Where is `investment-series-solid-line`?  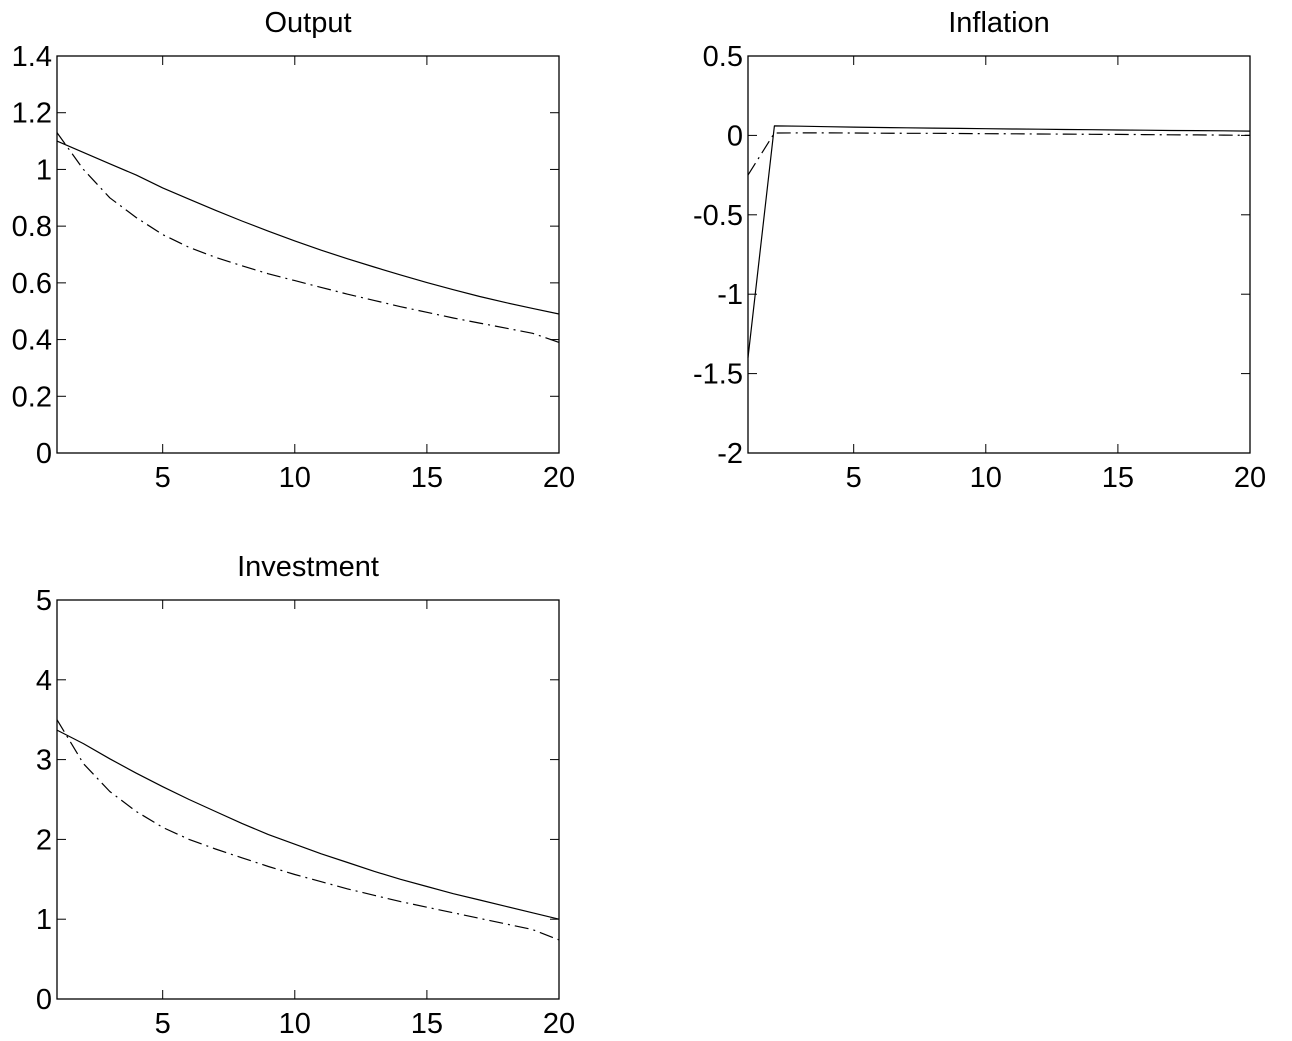
investment-series-solid-line is located at coordinates (308, 824).